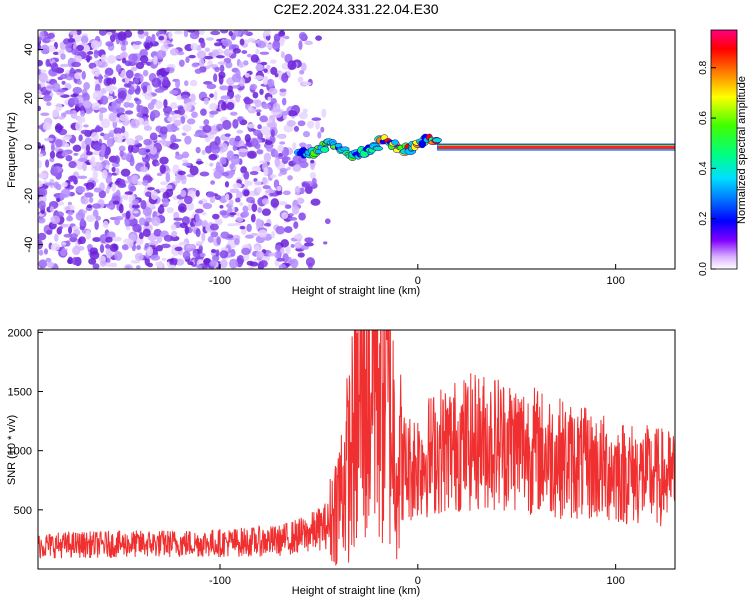  What do you see at coordinates (20, 393) in the screenshot?
I see `snr-y-tick-label: 1500` at bounding box center [20, 393].